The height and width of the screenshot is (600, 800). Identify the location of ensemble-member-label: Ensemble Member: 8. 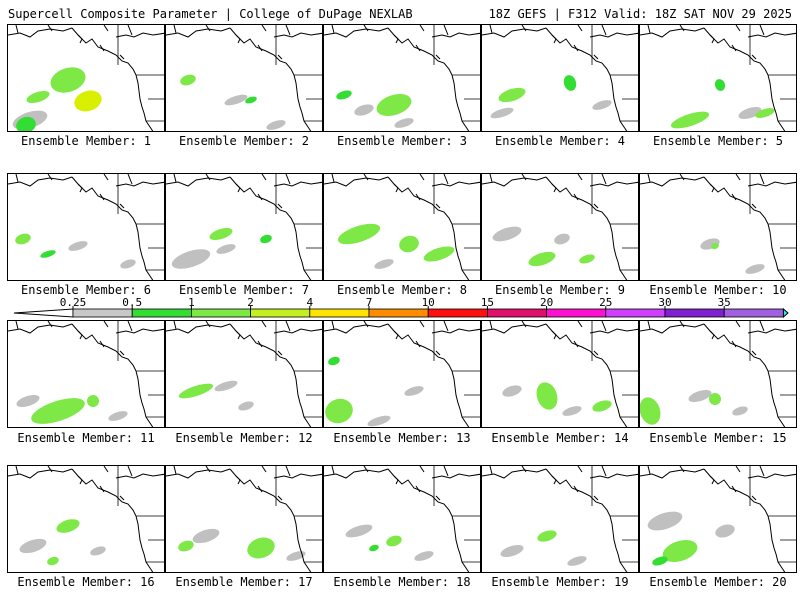
(402, 290).